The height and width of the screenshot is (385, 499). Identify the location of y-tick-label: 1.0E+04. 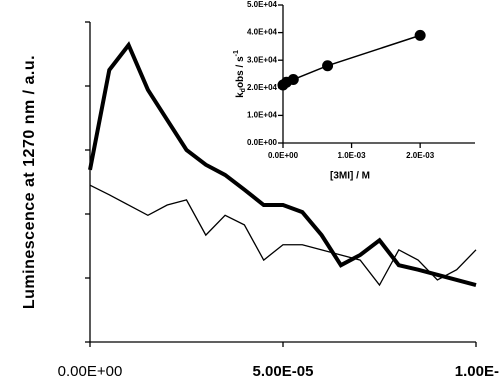
(262, 115).